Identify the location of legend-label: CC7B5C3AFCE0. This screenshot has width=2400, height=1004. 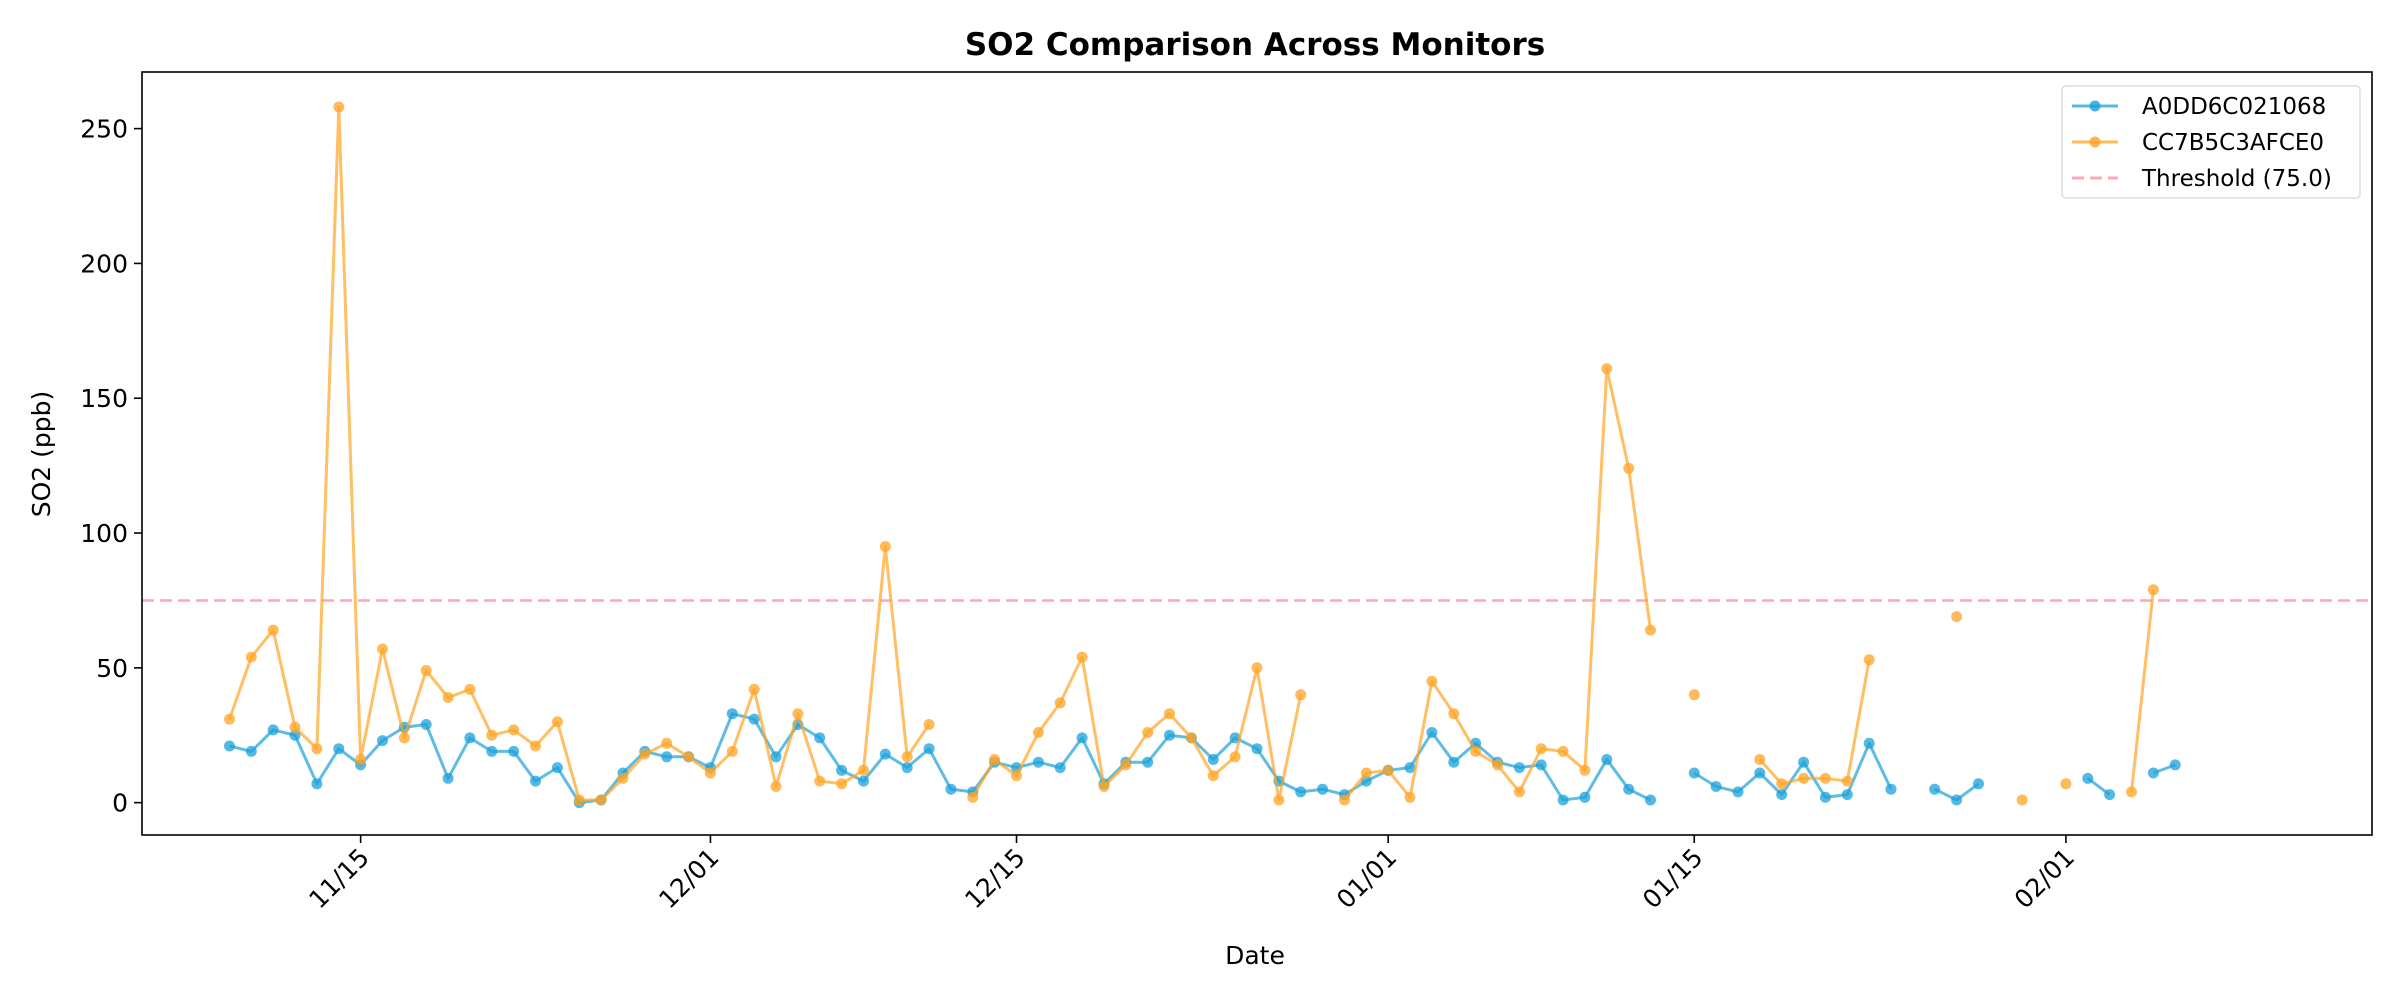
(2233, 143).